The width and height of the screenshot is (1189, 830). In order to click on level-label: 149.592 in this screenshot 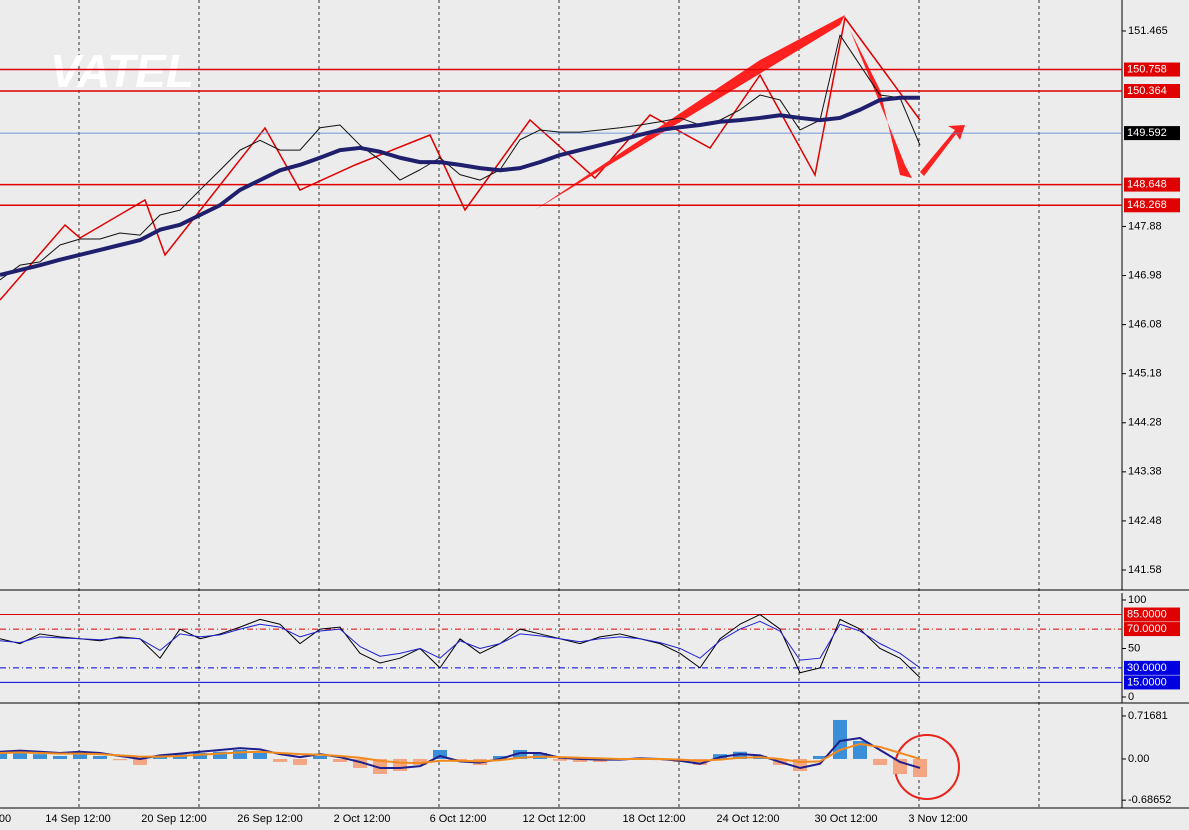, I will do `click(1147, 133)`.